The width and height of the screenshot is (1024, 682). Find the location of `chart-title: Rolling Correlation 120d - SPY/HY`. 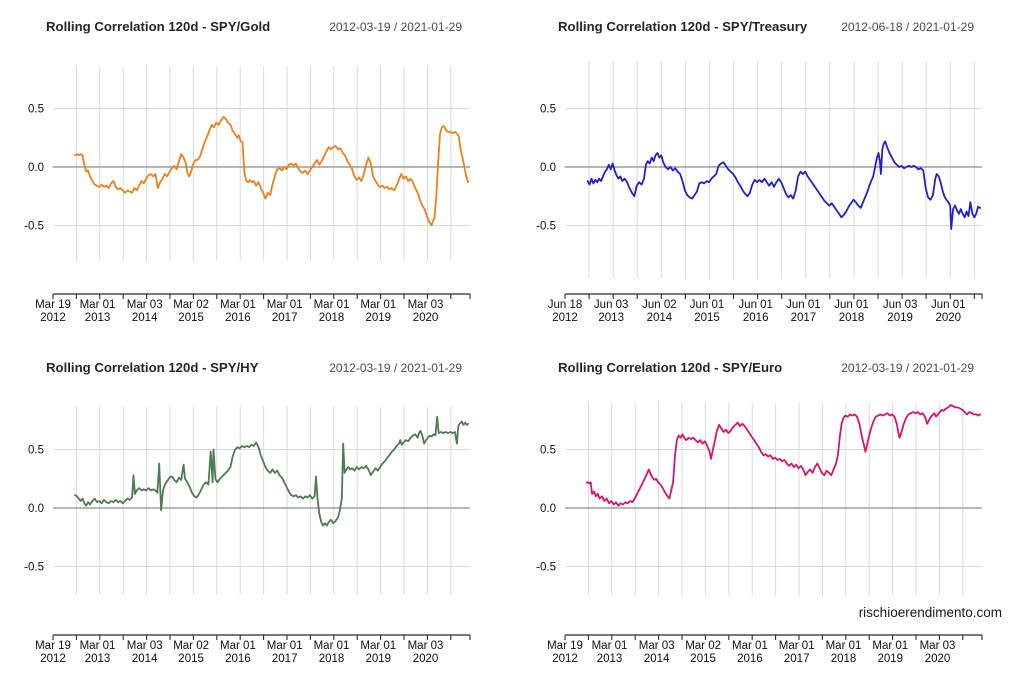

chart-title: Rolling Correlation 120d - SPY/HY is located at coordinates (152, 367).